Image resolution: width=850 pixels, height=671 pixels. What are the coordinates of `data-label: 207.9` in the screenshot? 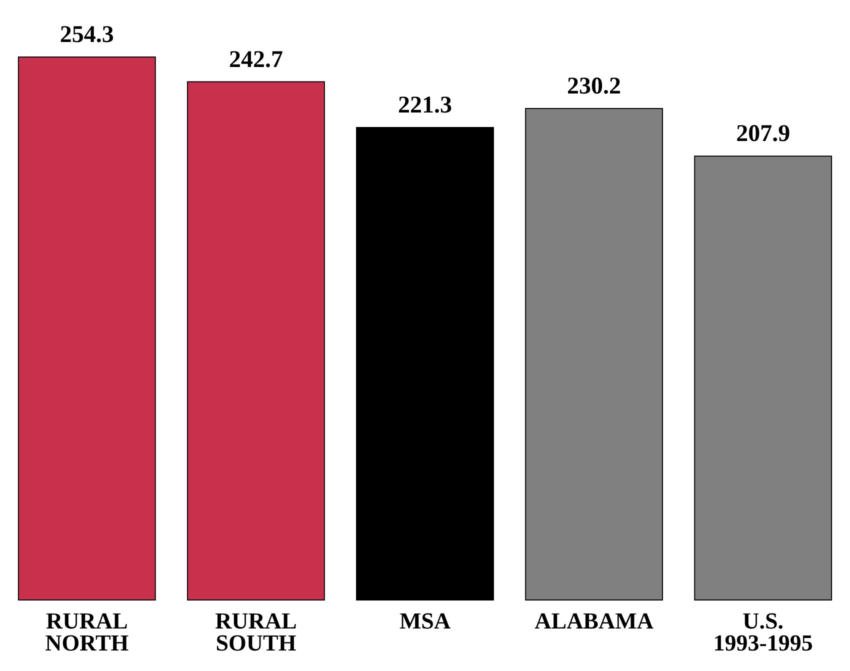 It's located at (763, 134).